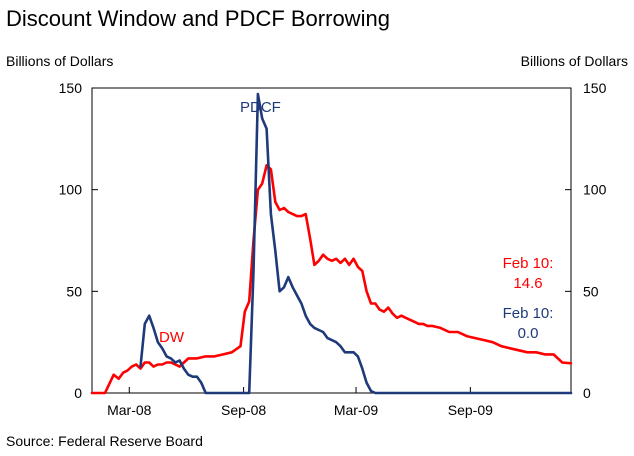 The image size is (634, 456). I want to click on x-axis-ticks: Mar-08 Sep-08 Mar-09 Sep-09, so click(300, 402).